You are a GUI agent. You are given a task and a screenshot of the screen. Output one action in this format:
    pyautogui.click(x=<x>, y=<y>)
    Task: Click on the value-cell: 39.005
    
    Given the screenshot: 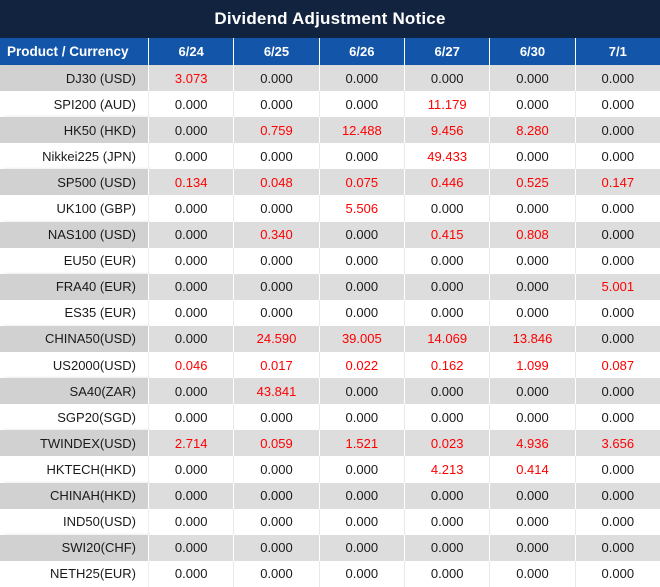 What is the action you would take?
    pyautogui.click(x=361, y=339)
    